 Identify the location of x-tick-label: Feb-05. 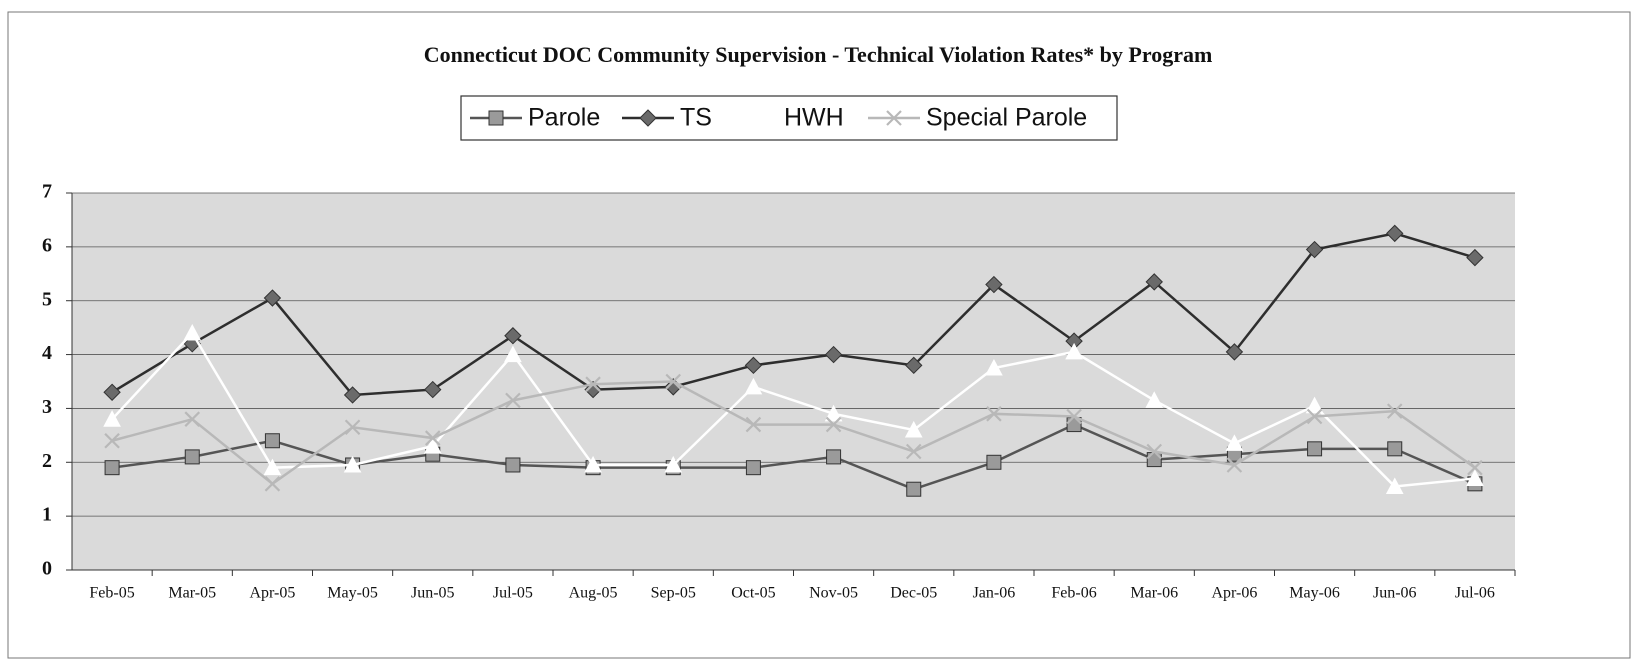
(111, 593).